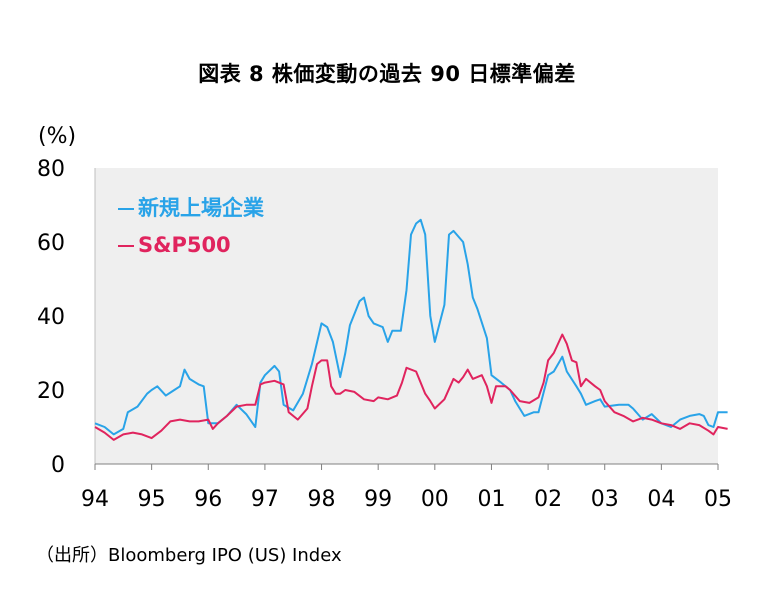  Describe the element at coordinates (387, 74) in the screenshot. I see `chart-title: 図表 8 株価変動の過去 90 日標準偏差` at that location.